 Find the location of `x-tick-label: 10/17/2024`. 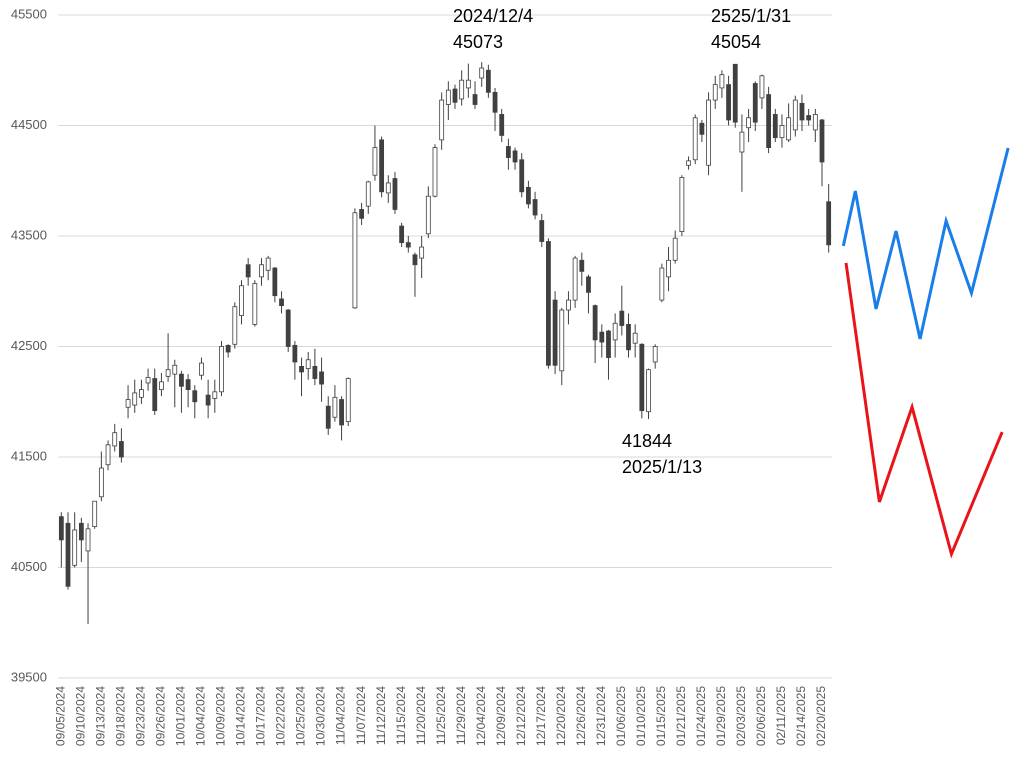

x-tick-label: 10/17/2024 is located at coordinates (261, 716).